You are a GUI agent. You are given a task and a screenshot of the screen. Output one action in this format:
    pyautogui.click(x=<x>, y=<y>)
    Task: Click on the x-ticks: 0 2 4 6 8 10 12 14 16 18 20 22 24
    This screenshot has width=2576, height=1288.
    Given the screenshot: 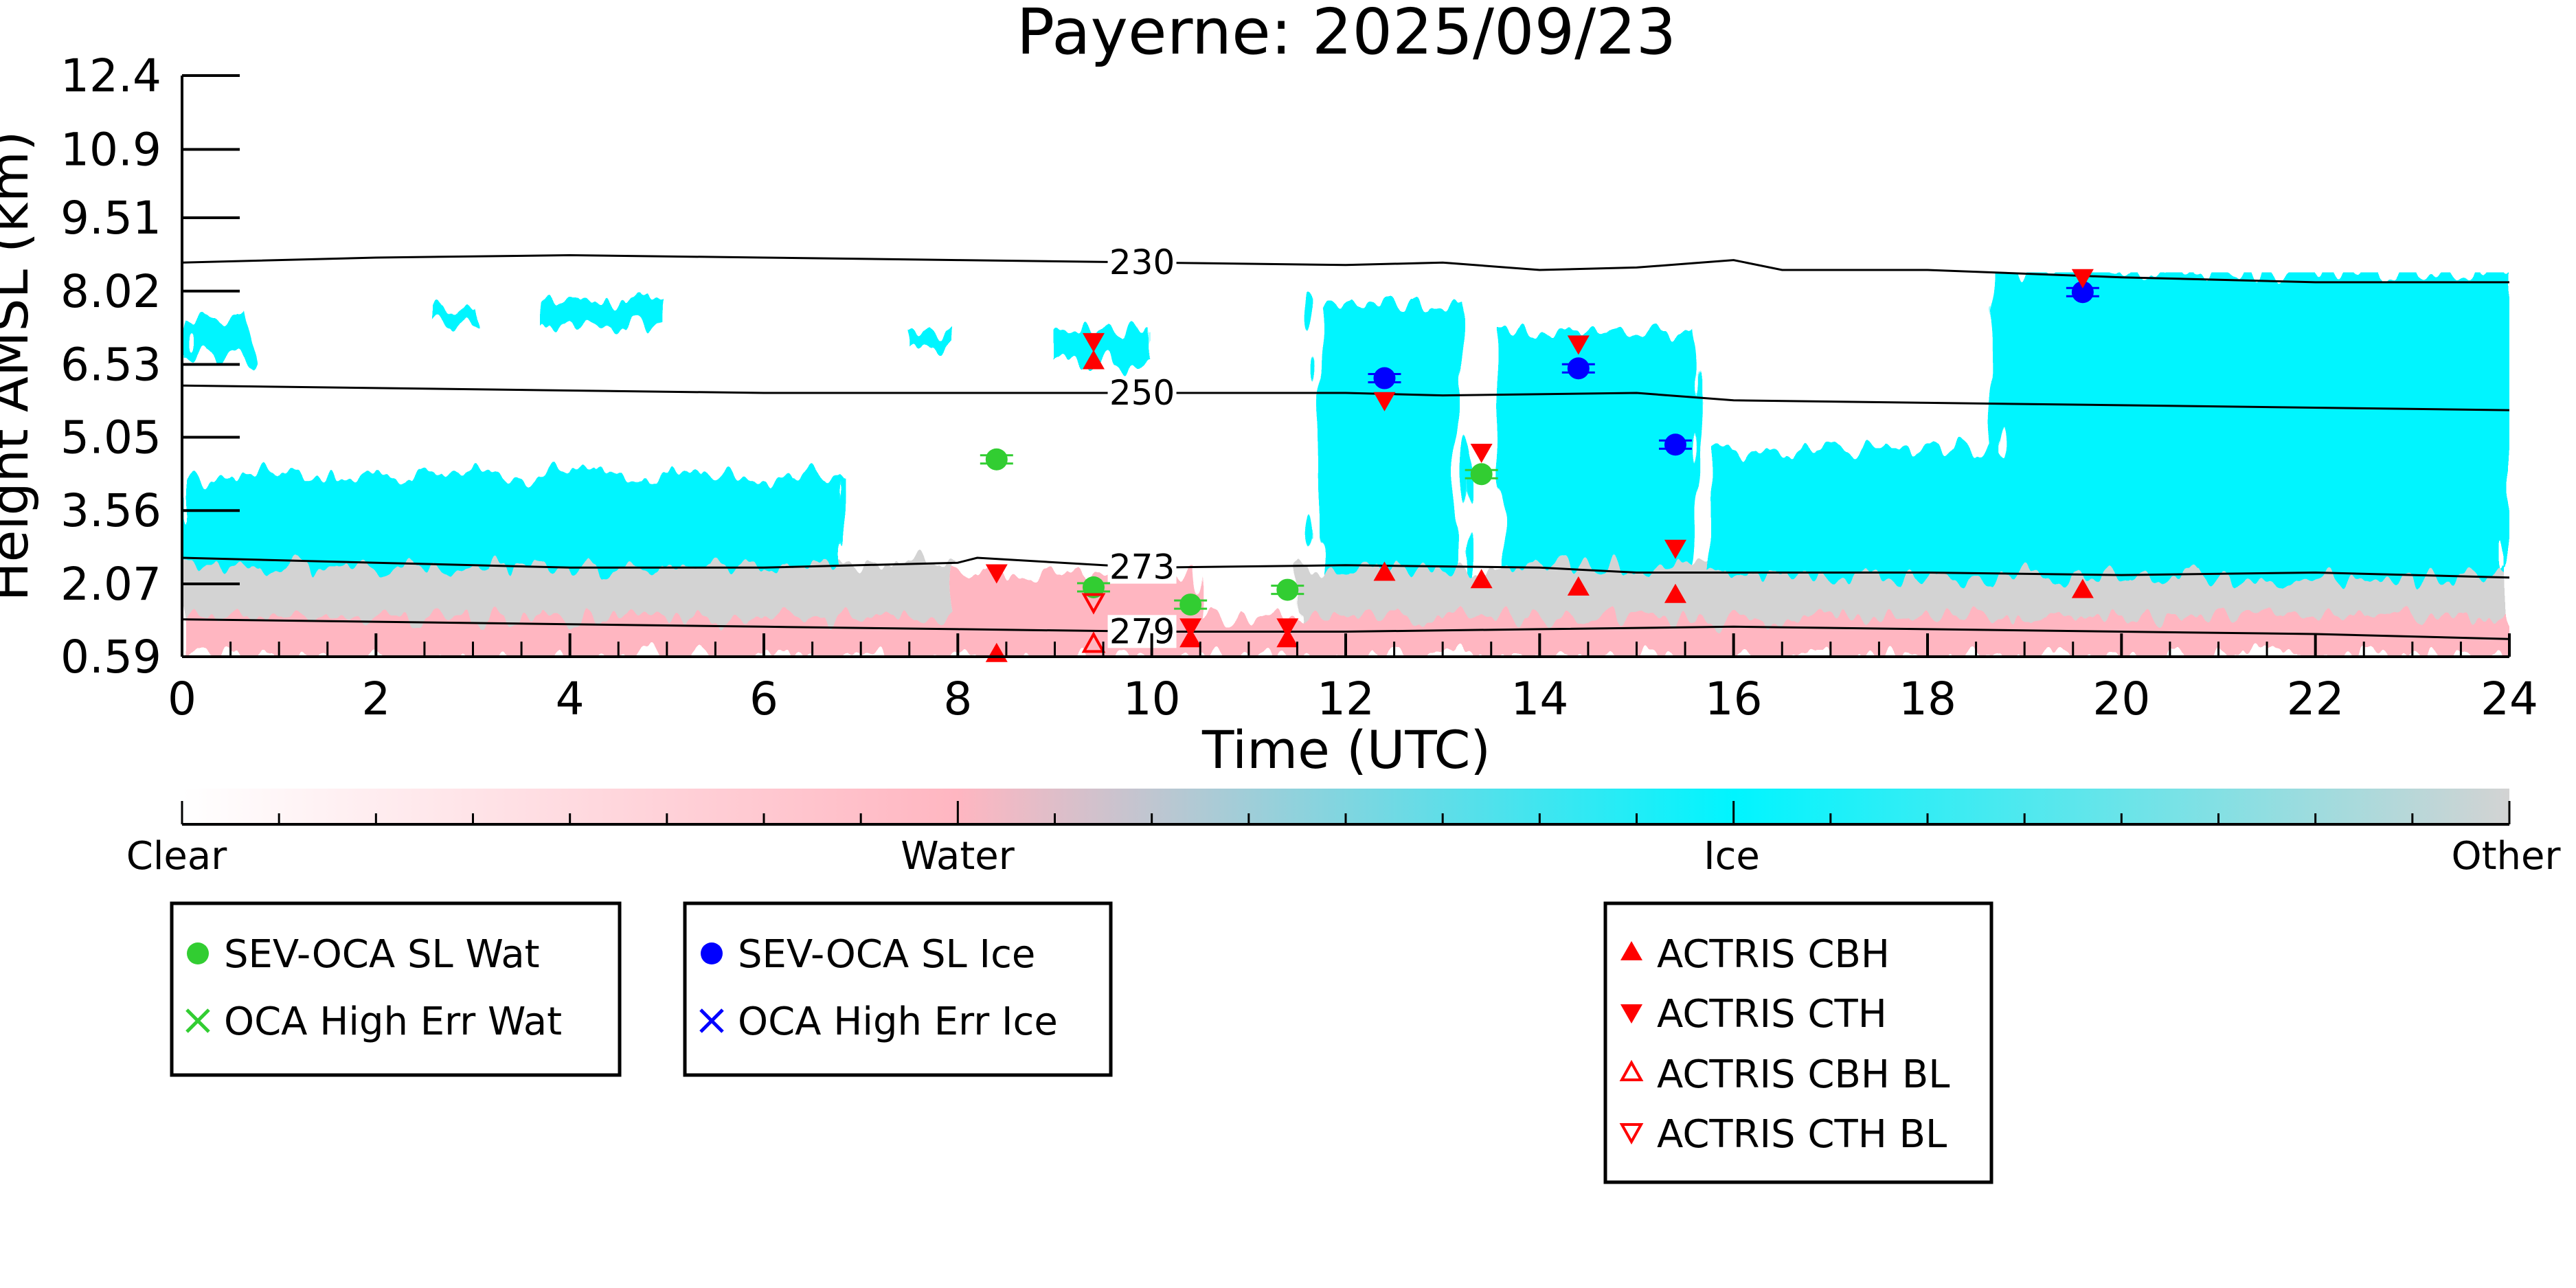 What is the action you would take?
    pyautogui.click(x=1353, y=679)
    